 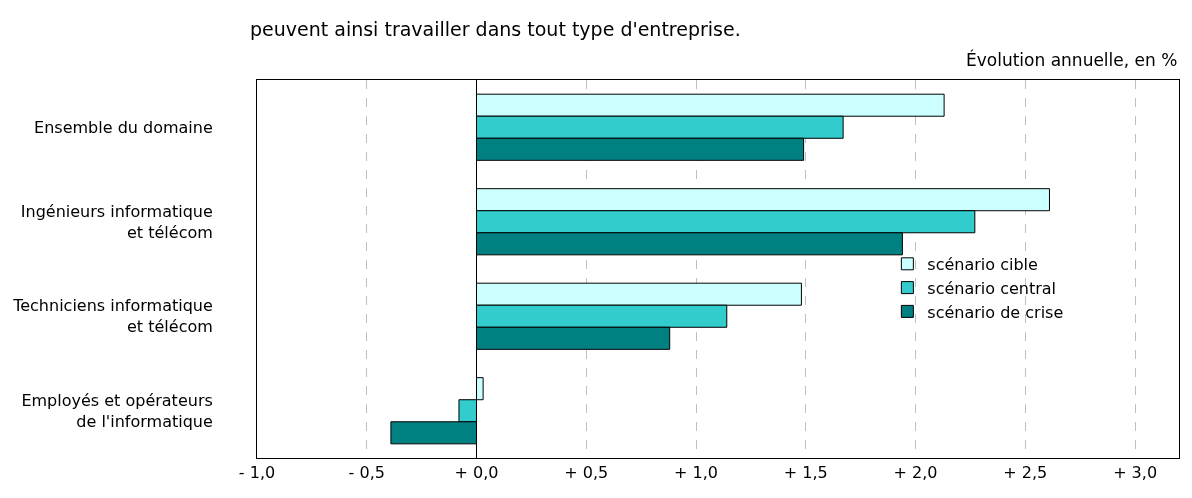 What do you see at coordinates (696, 473) in the screenshot?
I see `x-tick-label: + 1,0` at bounding box center [696, 473].